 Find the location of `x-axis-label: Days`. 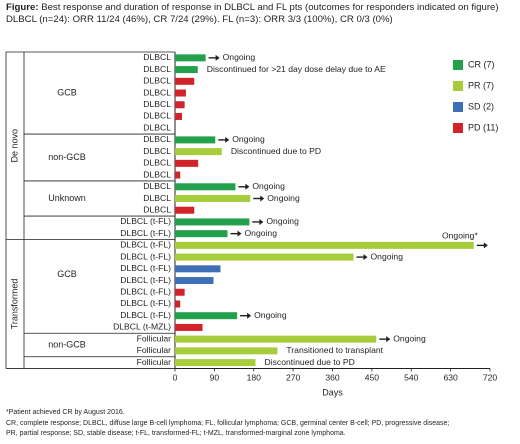

x-axis-label: Days is located at coordinates (332, 392).